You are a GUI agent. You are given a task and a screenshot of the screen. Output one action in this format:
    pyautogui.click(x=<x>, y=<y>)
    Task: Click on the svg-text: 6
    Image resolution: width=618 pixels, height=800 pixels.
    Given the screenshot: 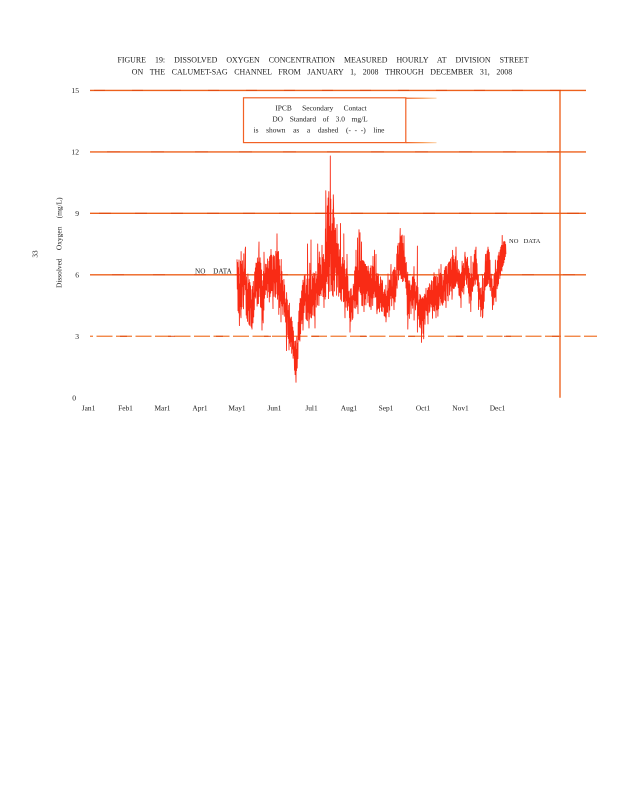 What is the action you would take?
    pyautogui.click(x=77, y=275)
    